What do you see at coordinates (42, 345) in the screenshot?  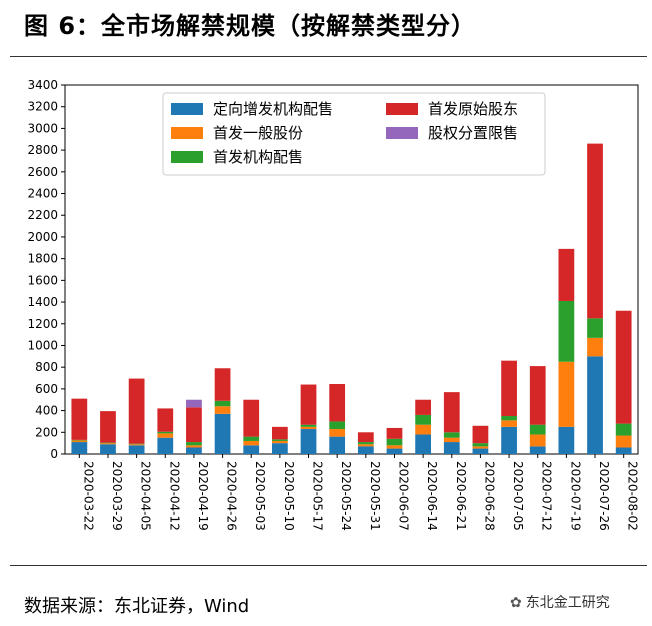 I see `y-tick-label: 1000` at bounding box center [42, 345].